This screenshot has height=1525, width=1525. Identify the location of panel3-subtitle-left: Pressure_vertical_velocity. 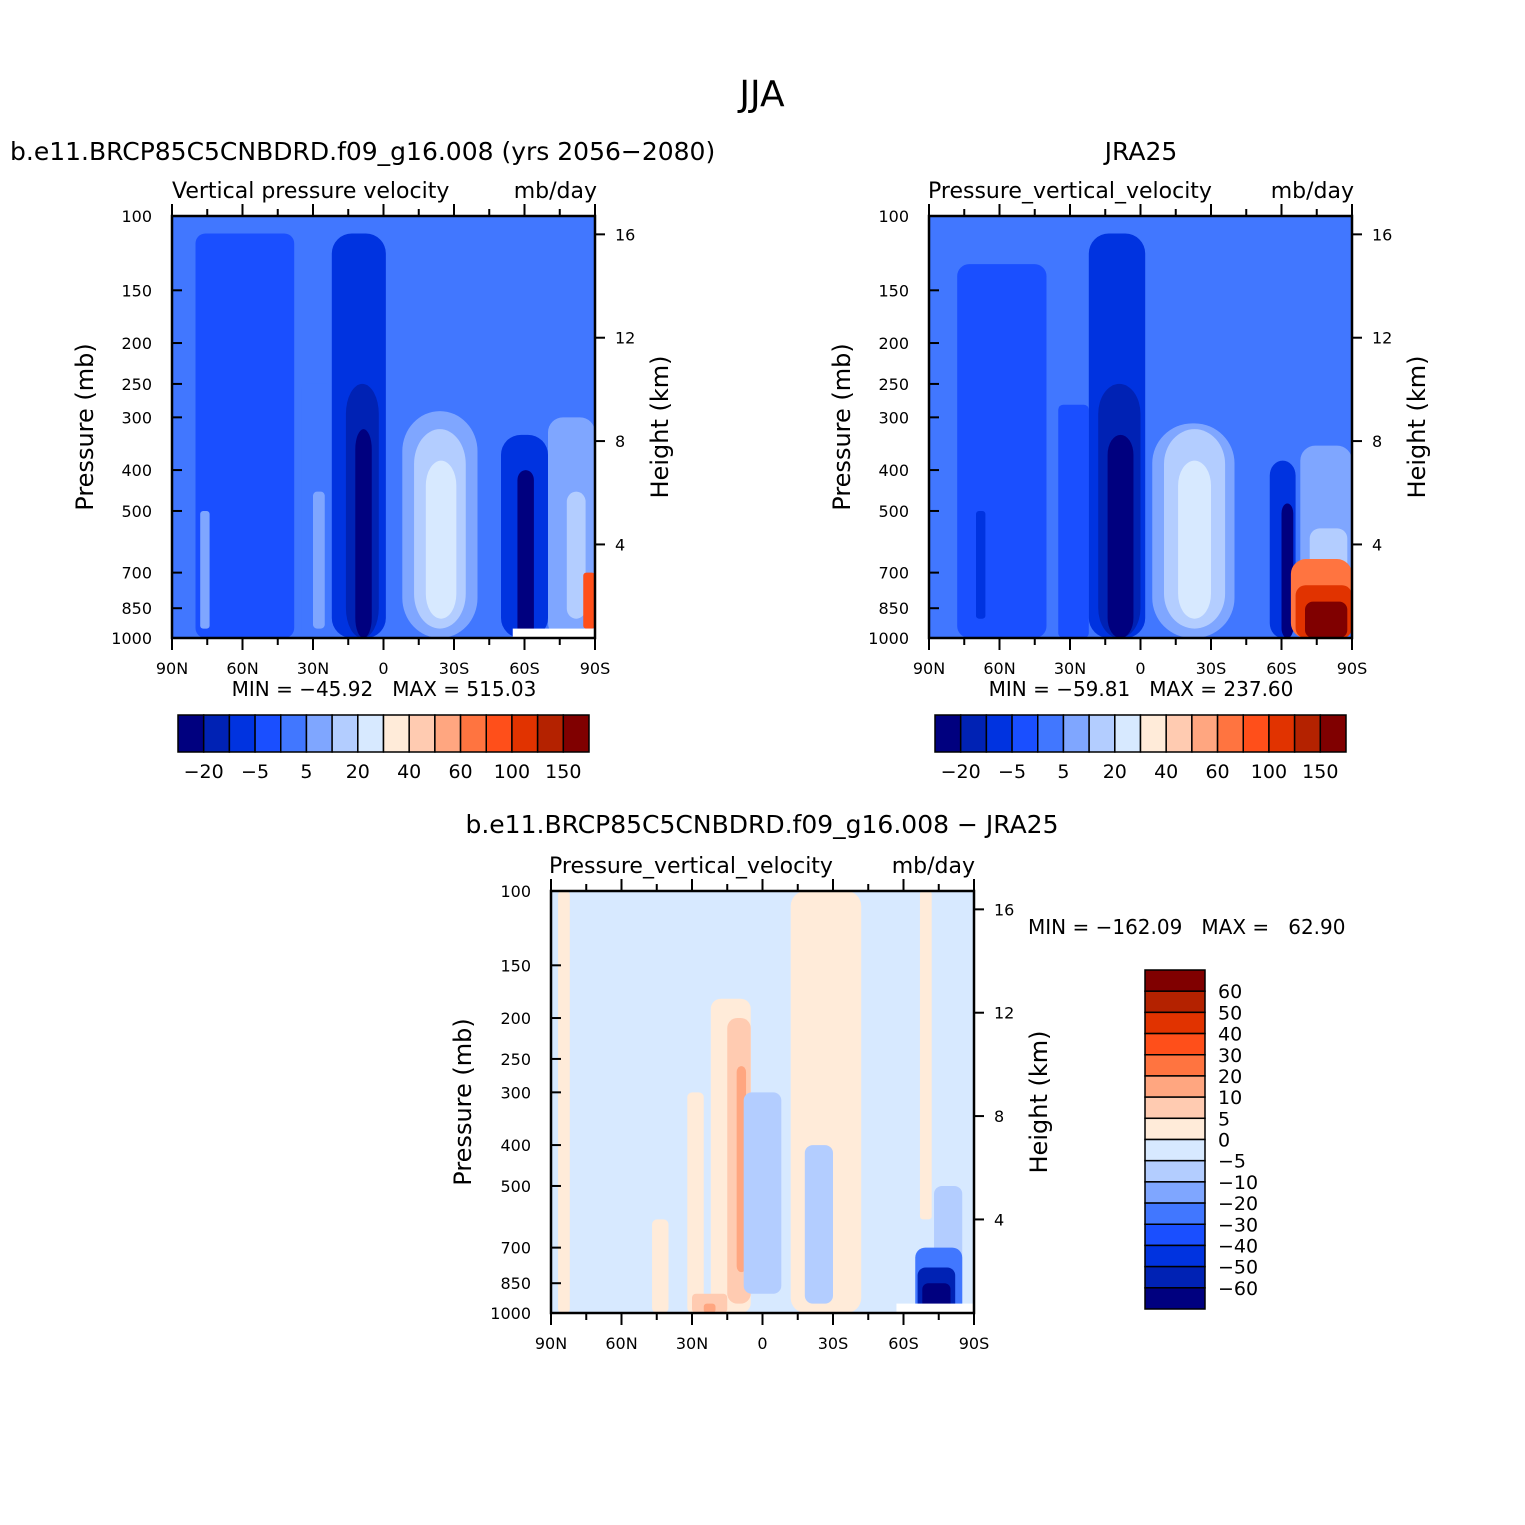
(691, 866).